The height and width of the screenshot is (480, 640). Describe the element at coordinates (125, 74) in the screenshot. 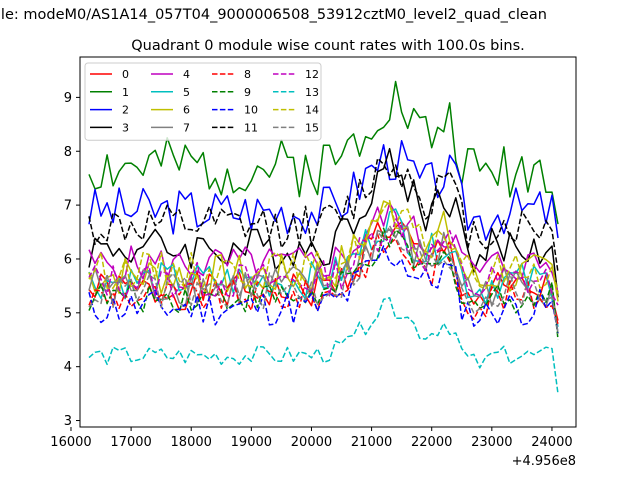

I see `legend-label-0: 0` at that location.